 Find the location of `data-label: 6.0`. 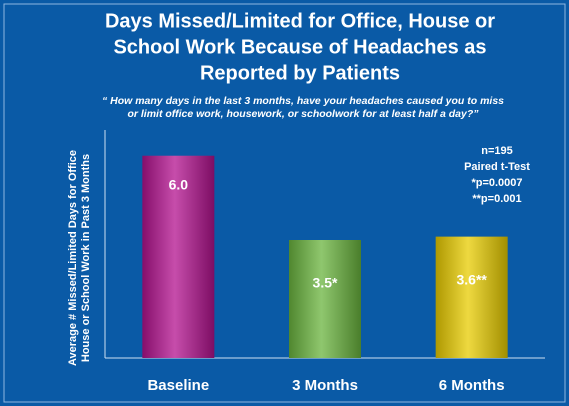

data-label: 6.0 is located at coordinates (179, 184).